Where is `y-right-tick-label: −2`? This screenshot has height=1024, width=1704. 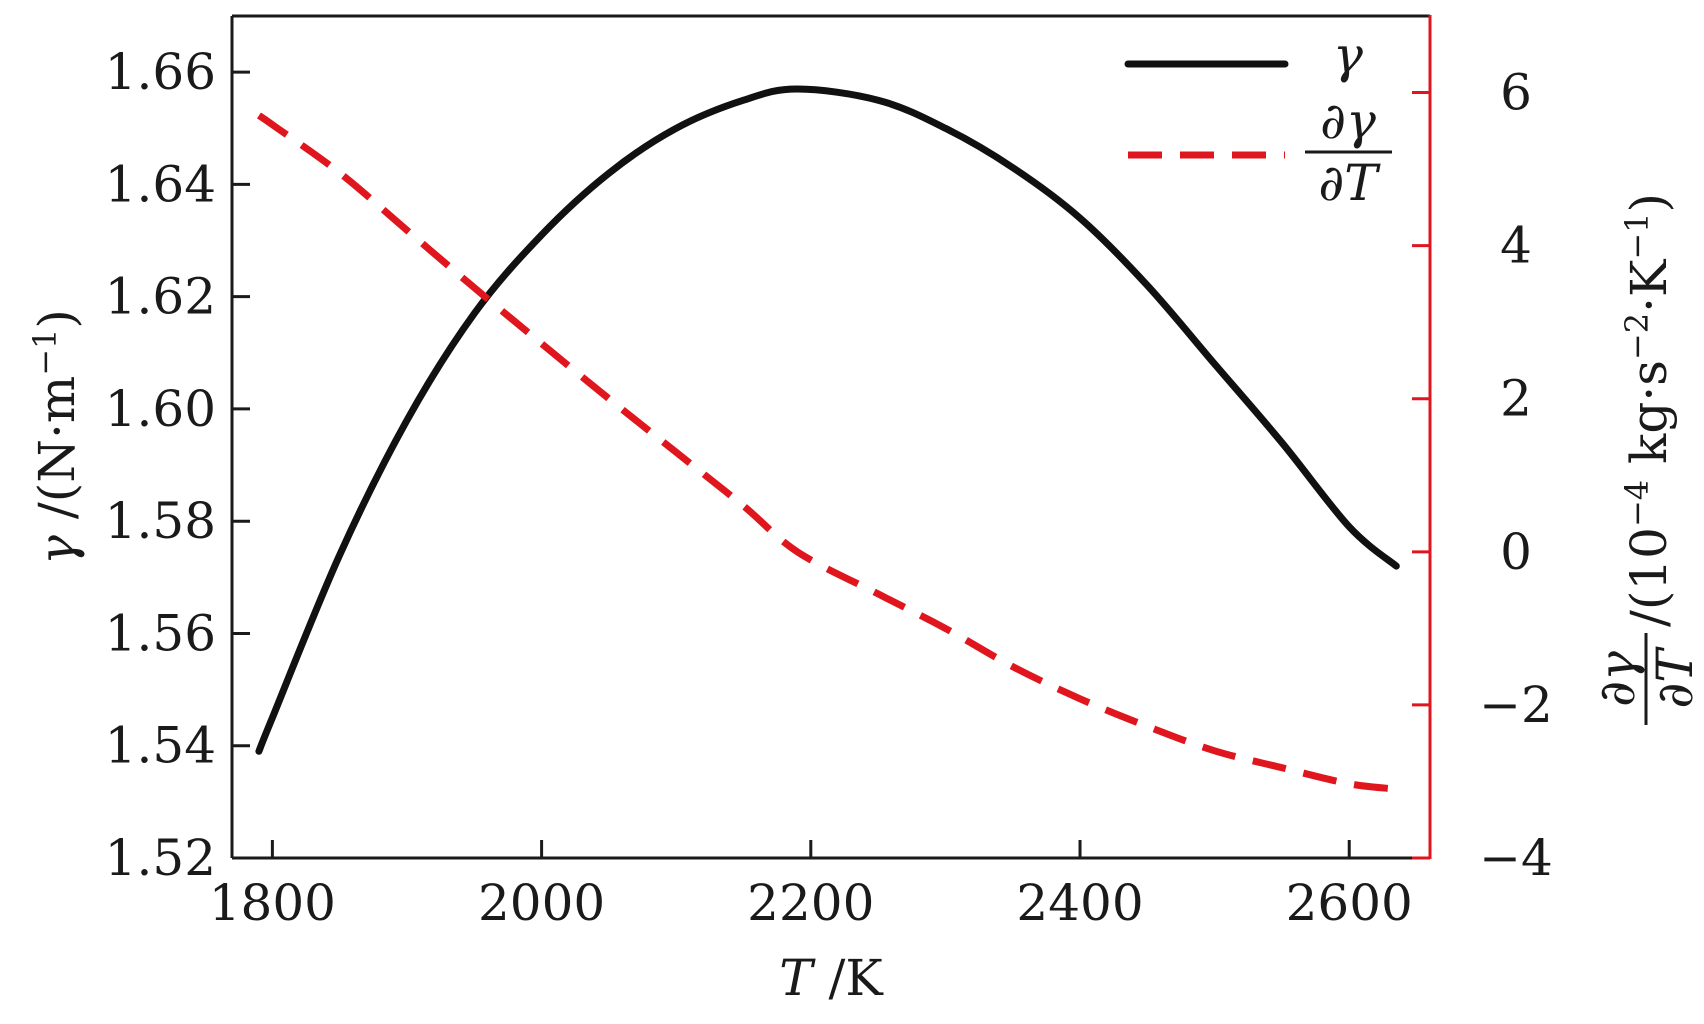
y-right-tick-label: −2 is located at coordinates (1516, 705).